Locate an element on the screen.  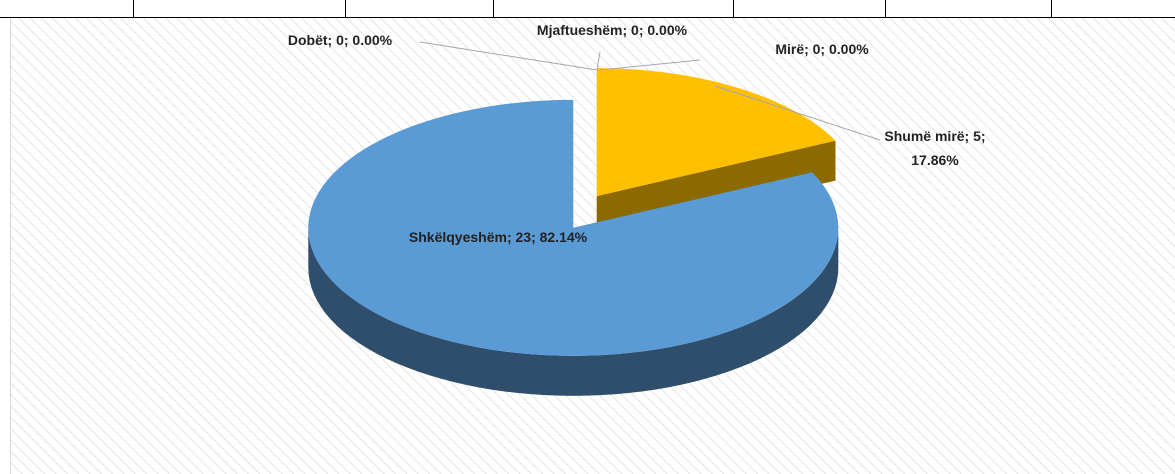
leader-lines is located at coordinates (650, 91).